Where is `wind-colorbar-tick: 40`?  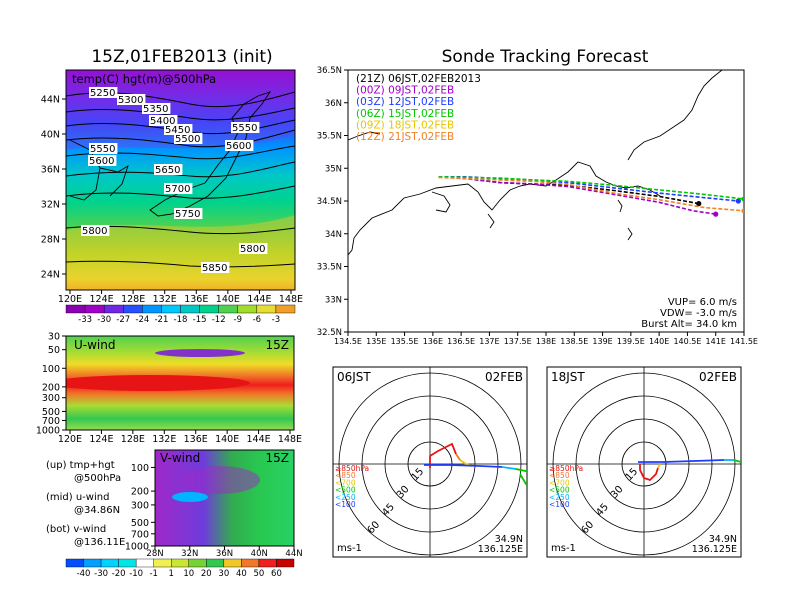
wind-colorbar-tick: 40 is located at coordinates (241, 574).